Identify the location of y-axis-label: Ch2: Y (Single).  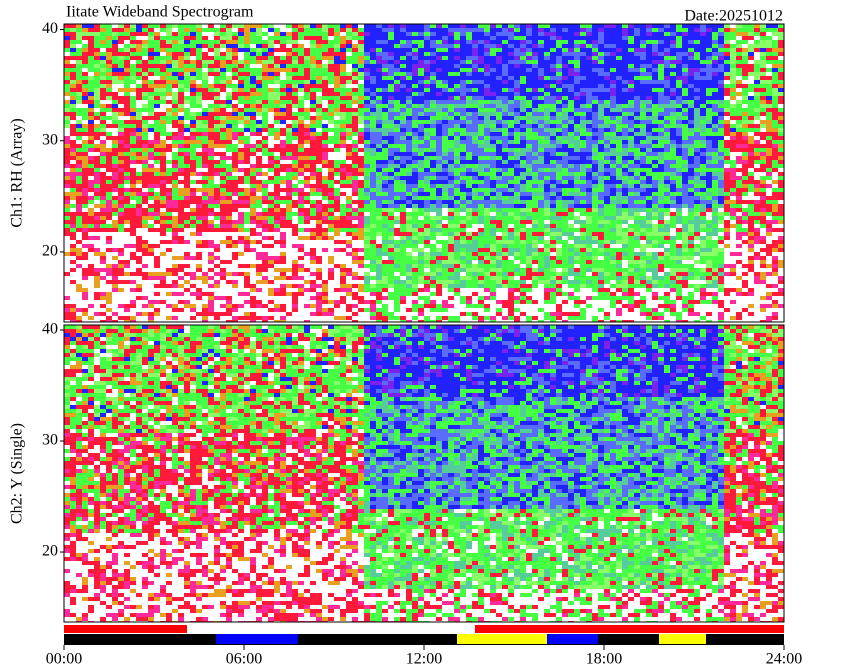
(17, 473).